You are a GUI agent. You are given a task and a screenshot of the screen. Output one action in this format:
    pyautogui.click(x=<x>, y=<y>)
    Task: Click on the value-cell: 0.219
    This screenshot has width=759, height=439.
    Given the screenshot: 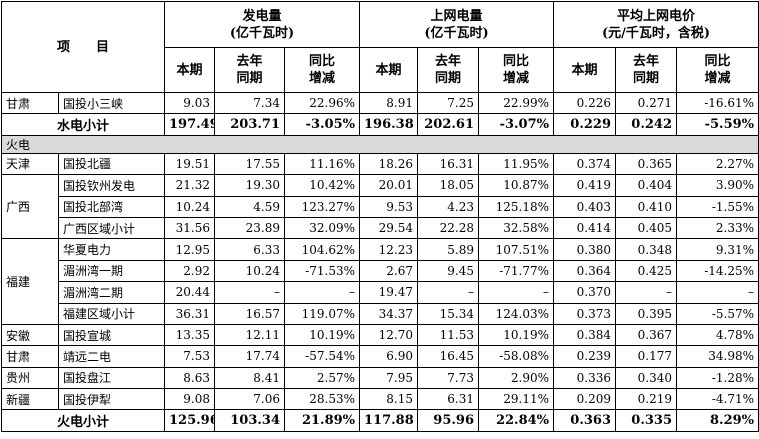 What is the action you would take?
    pyautogui.click(x=646, y=399)
    